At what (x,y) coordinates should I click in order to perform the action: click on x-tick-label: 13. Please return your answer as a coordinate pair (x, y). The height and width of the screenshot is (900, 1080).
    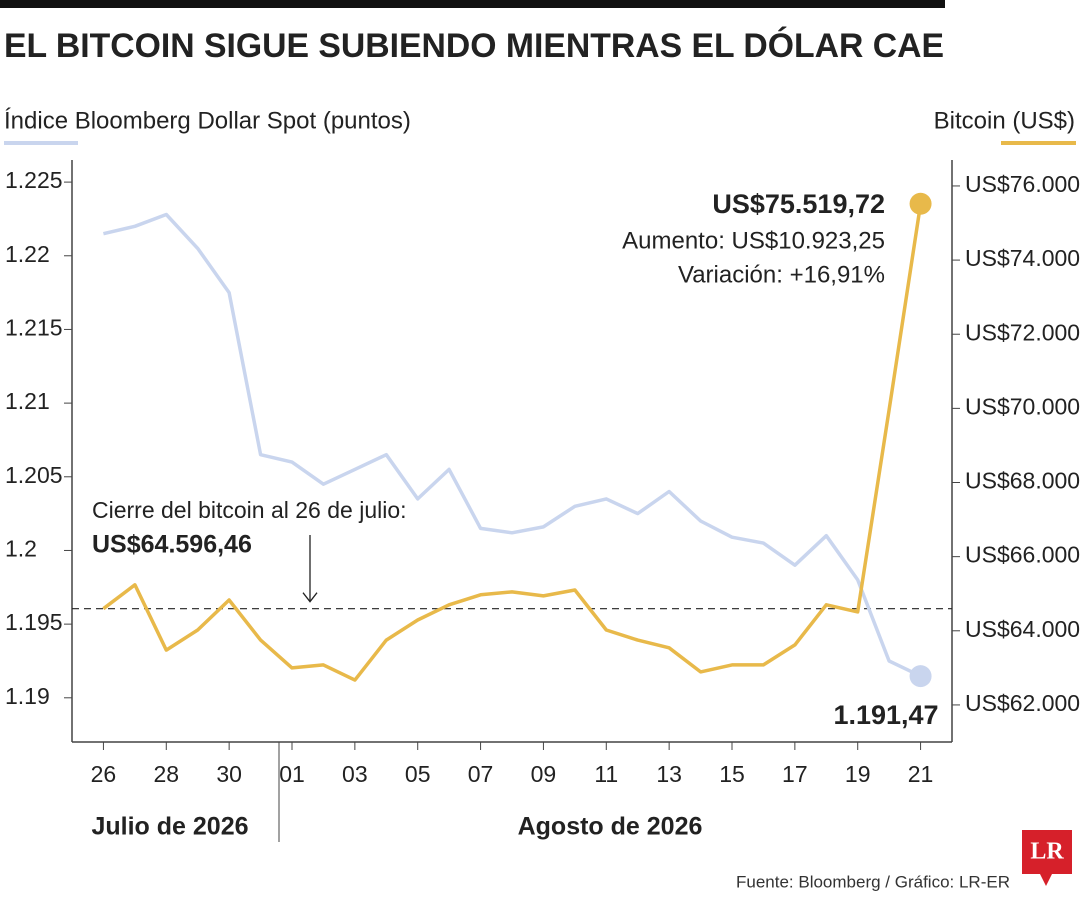
    Looking at the image, I should click on (669, 774).